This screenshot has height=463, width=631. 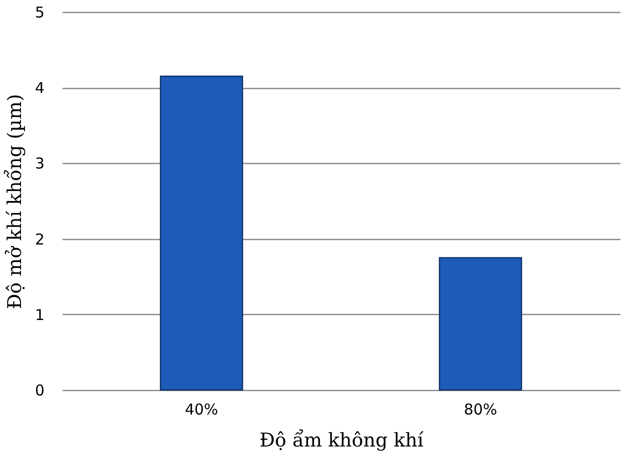 What do you see at coordinates (201, 409) in the screenshot?
I see `x-tick-label: 40%` at bounding box center [201, 409].